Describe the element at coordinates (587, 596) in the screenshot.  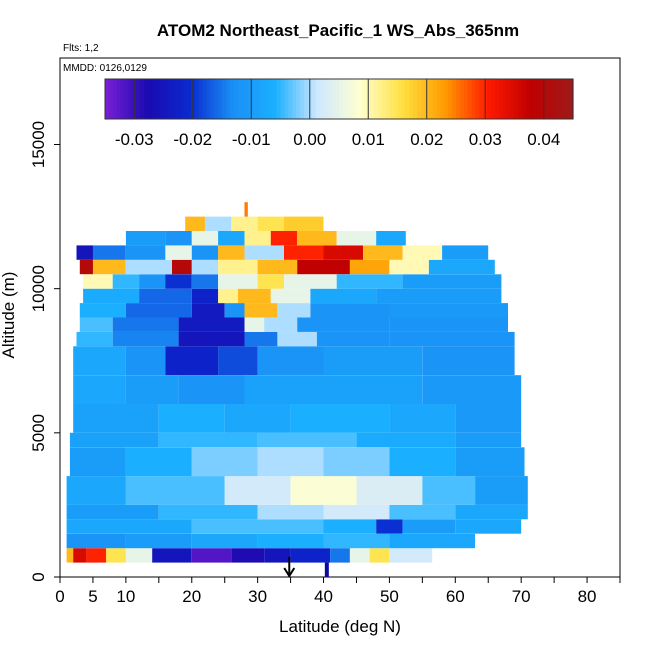
I see `x-tick-label: 80` at that location.